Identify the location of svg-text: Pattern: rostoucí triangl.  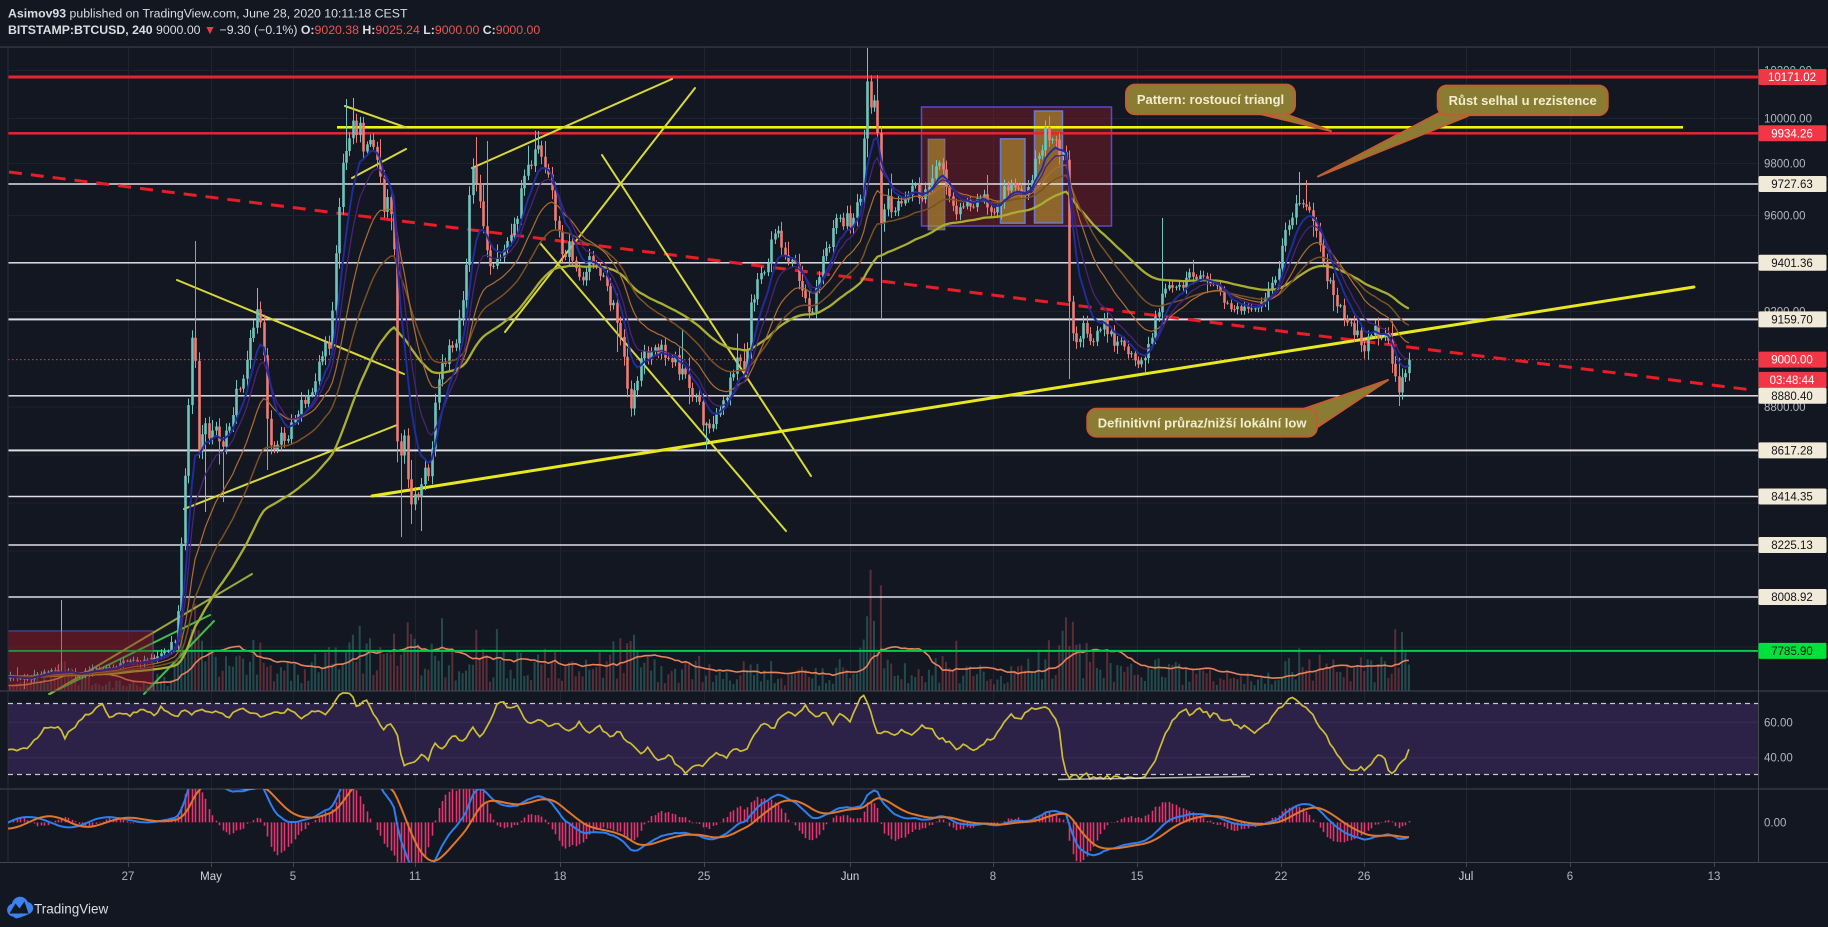
(1210, 99).